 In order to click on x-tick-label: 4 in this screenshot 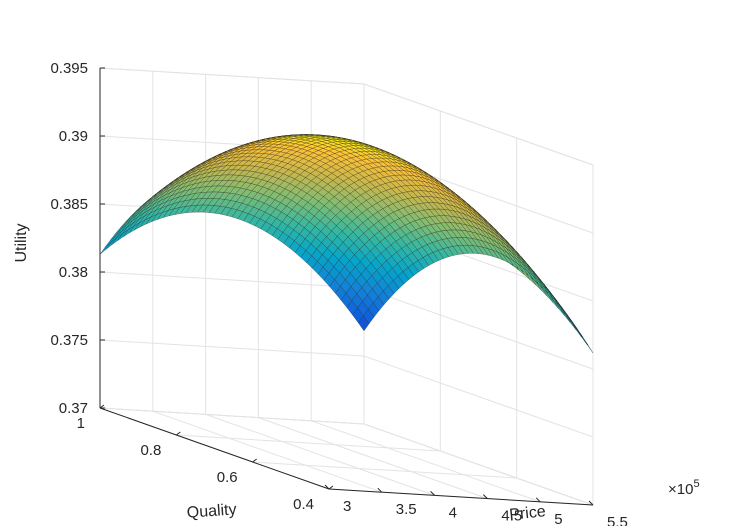, I will do `click(453, 512)`.